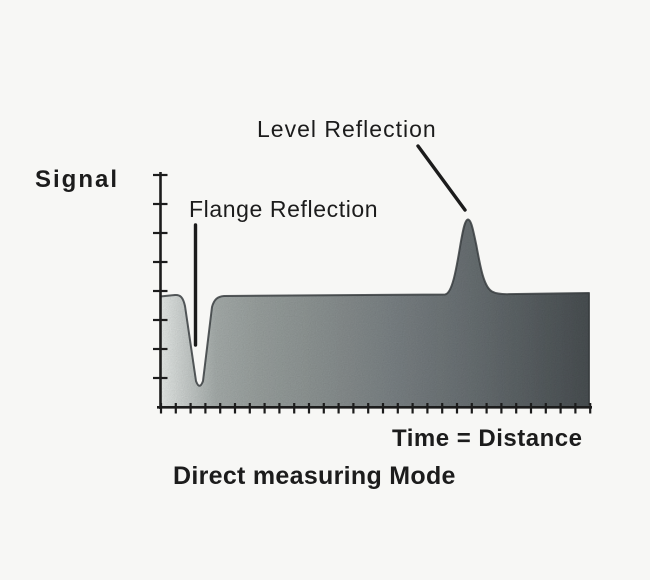 The image size is (650, 580). I want to click on level-pointer-line, so click(441, 178).